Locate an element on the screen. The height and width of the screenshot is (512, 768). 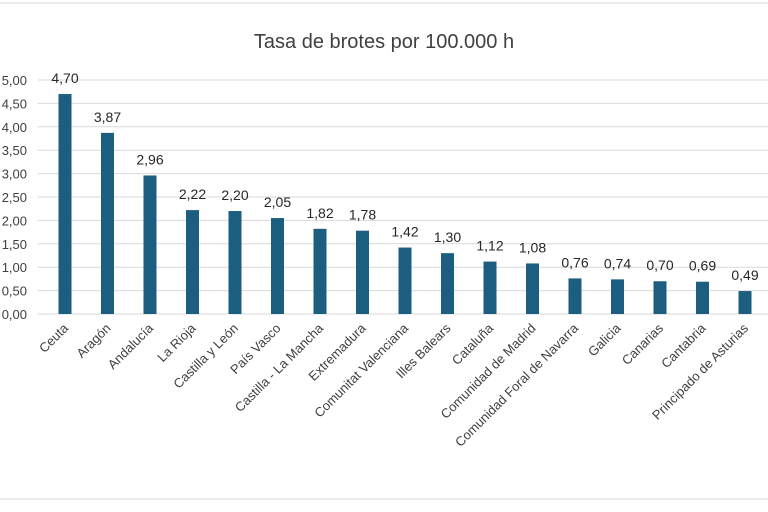
y-tick-label: 3,00 is located at coordinates (14, 174).